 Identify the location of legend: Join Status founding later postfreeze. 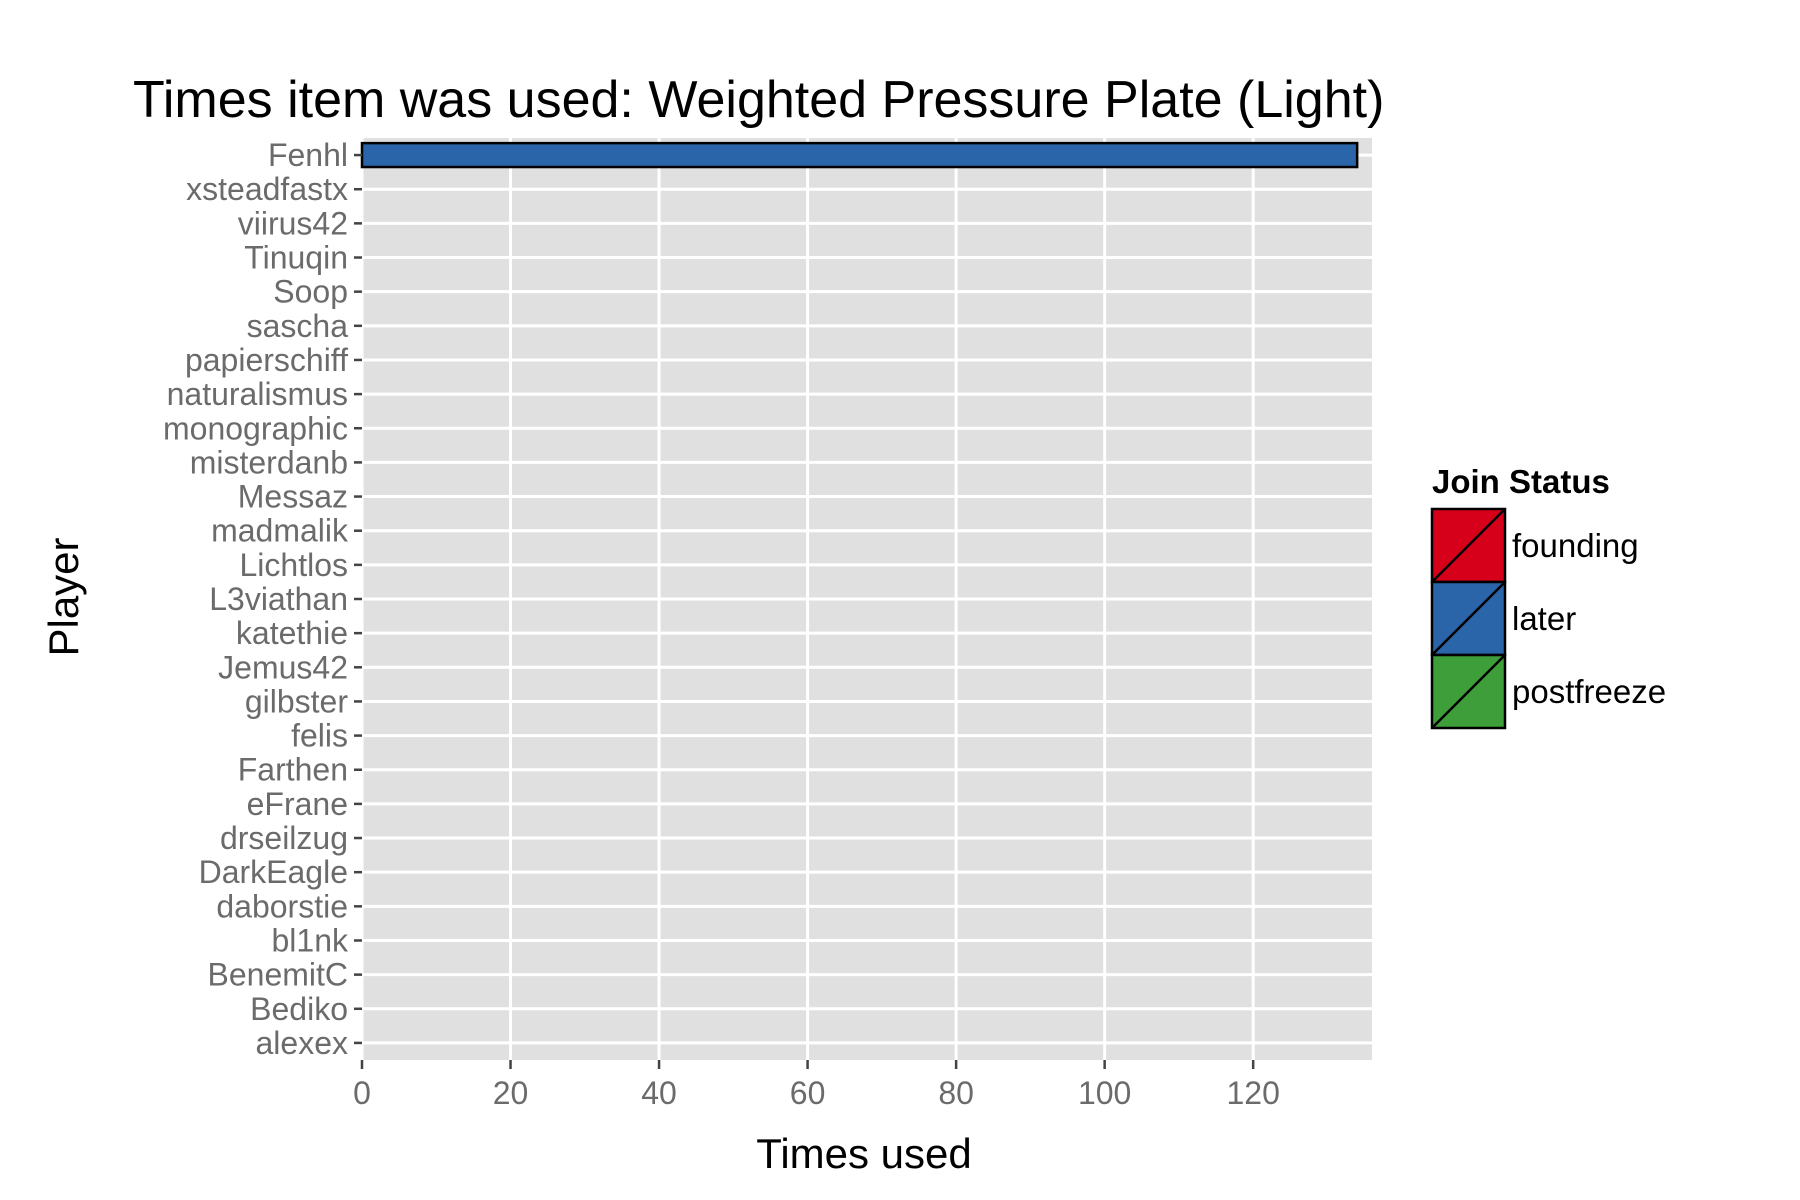
(1548, 596).